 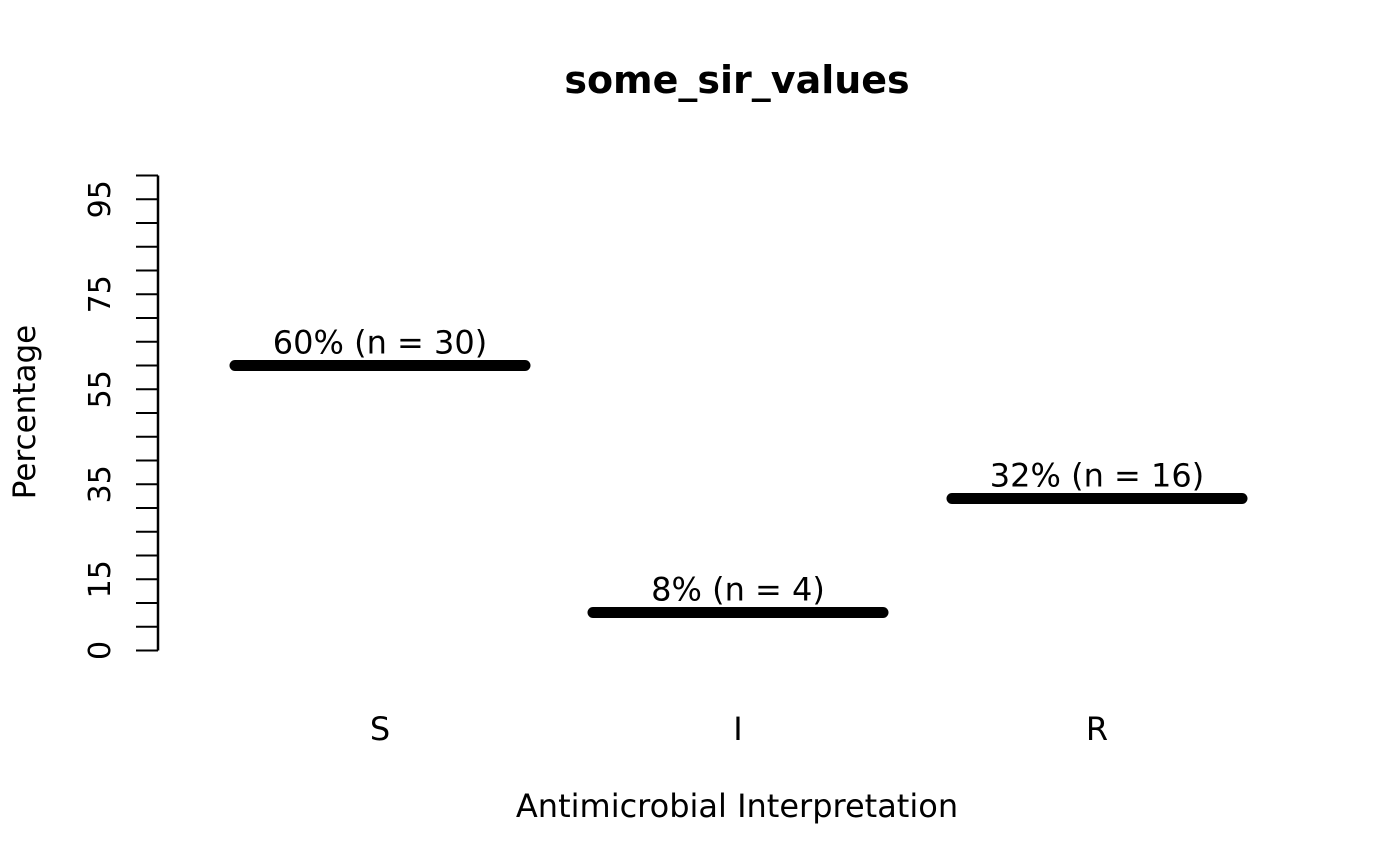 What do you see at coordinates (100, 650) in the screenshot?
I see `y-tick-label: 0` at bounding box center [100, 650].